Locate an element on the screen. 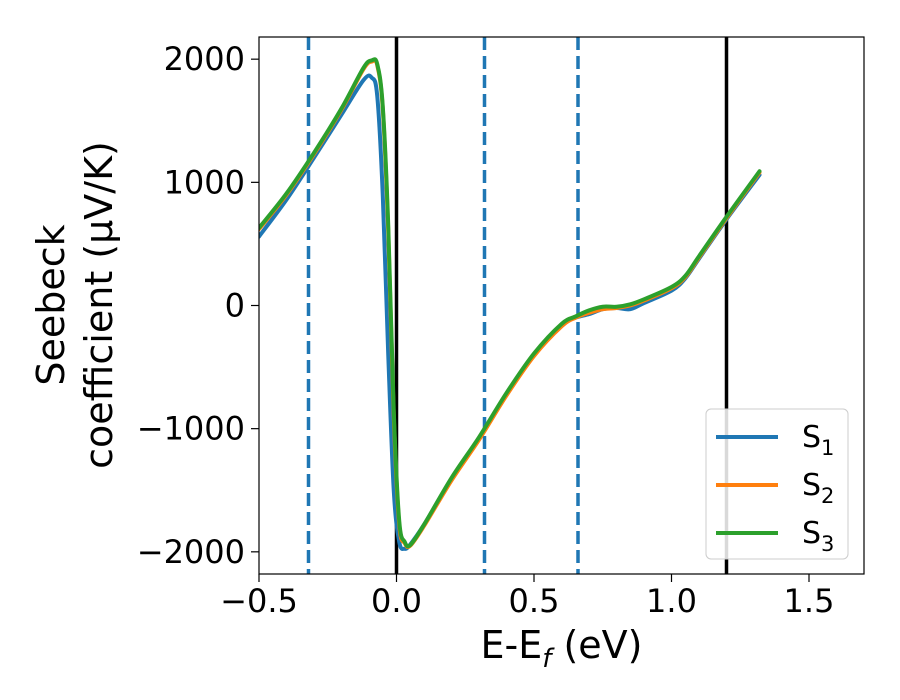  y-tick-label: −1000 is located at coordinates (191, 429).